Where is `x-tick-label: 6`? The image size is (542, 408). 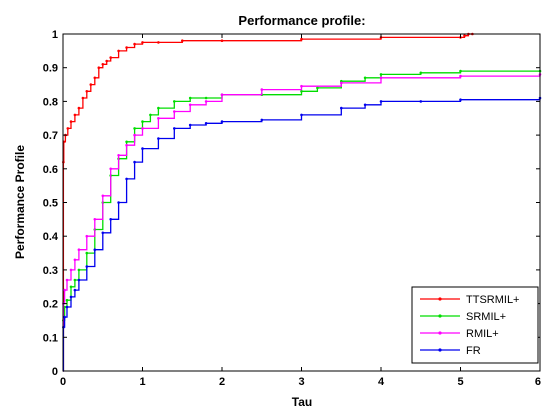
x-tick-label: 6 is located at coordinates (538, 382).